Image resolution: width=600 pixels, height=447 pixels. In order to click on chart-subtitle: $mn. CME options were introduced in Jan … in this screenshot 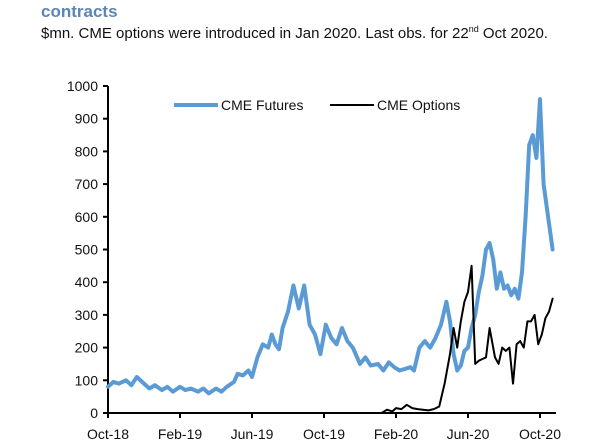, I will do `click(311, 34)`.